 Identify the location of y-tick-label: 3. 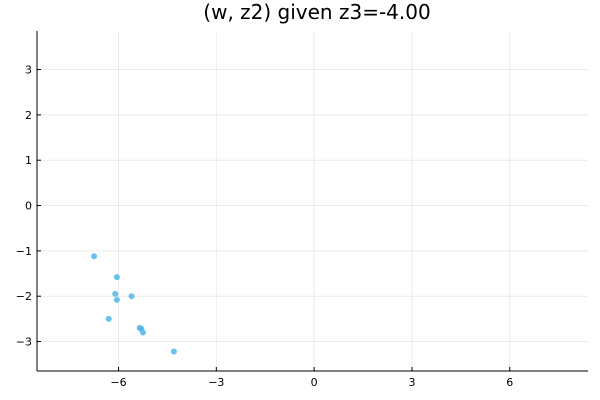
(28, 70).